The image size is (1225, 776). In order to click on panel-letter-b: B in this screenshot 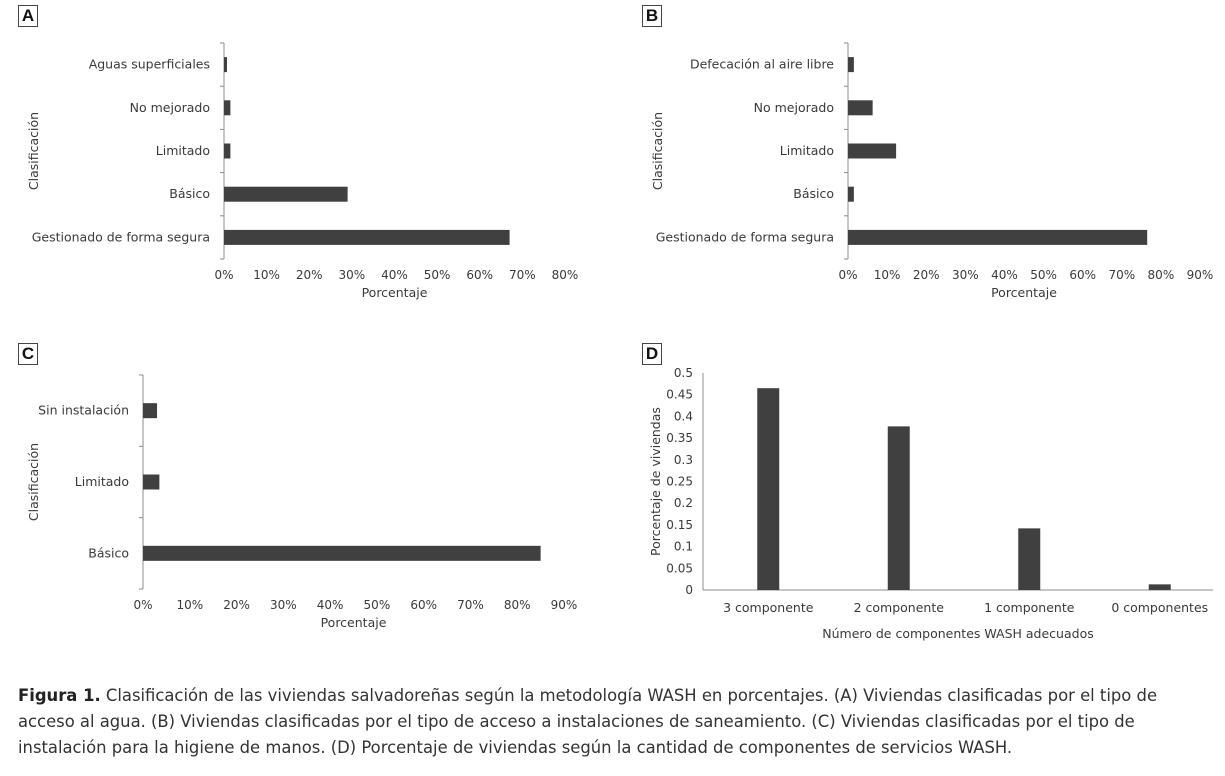, I will do `click(652, 16)`.